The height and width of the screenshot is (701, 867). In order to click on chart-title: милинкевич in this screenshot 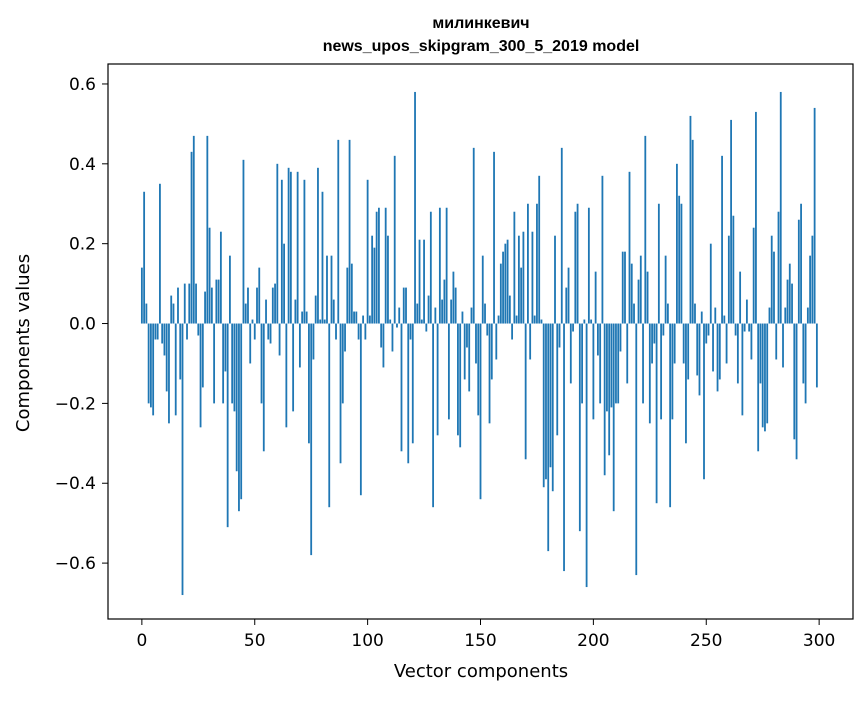, I will do `click(480, 23)`.